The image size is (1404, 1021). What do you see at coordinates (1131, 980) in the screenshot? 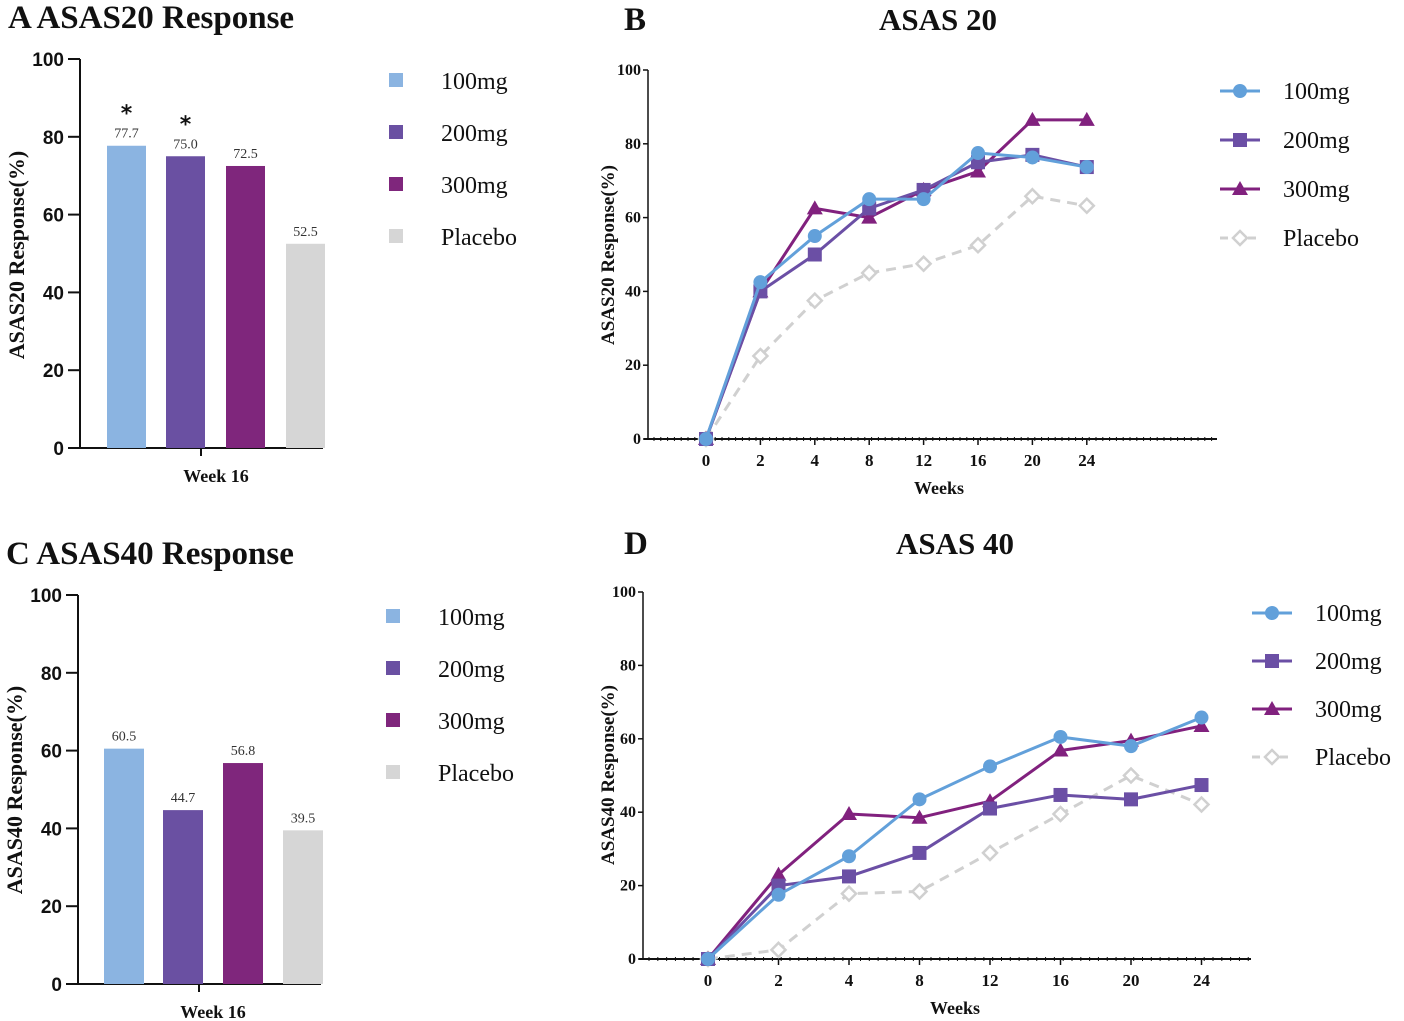
I see `x-tick-label: 20` at bounding box center [1131, 980].